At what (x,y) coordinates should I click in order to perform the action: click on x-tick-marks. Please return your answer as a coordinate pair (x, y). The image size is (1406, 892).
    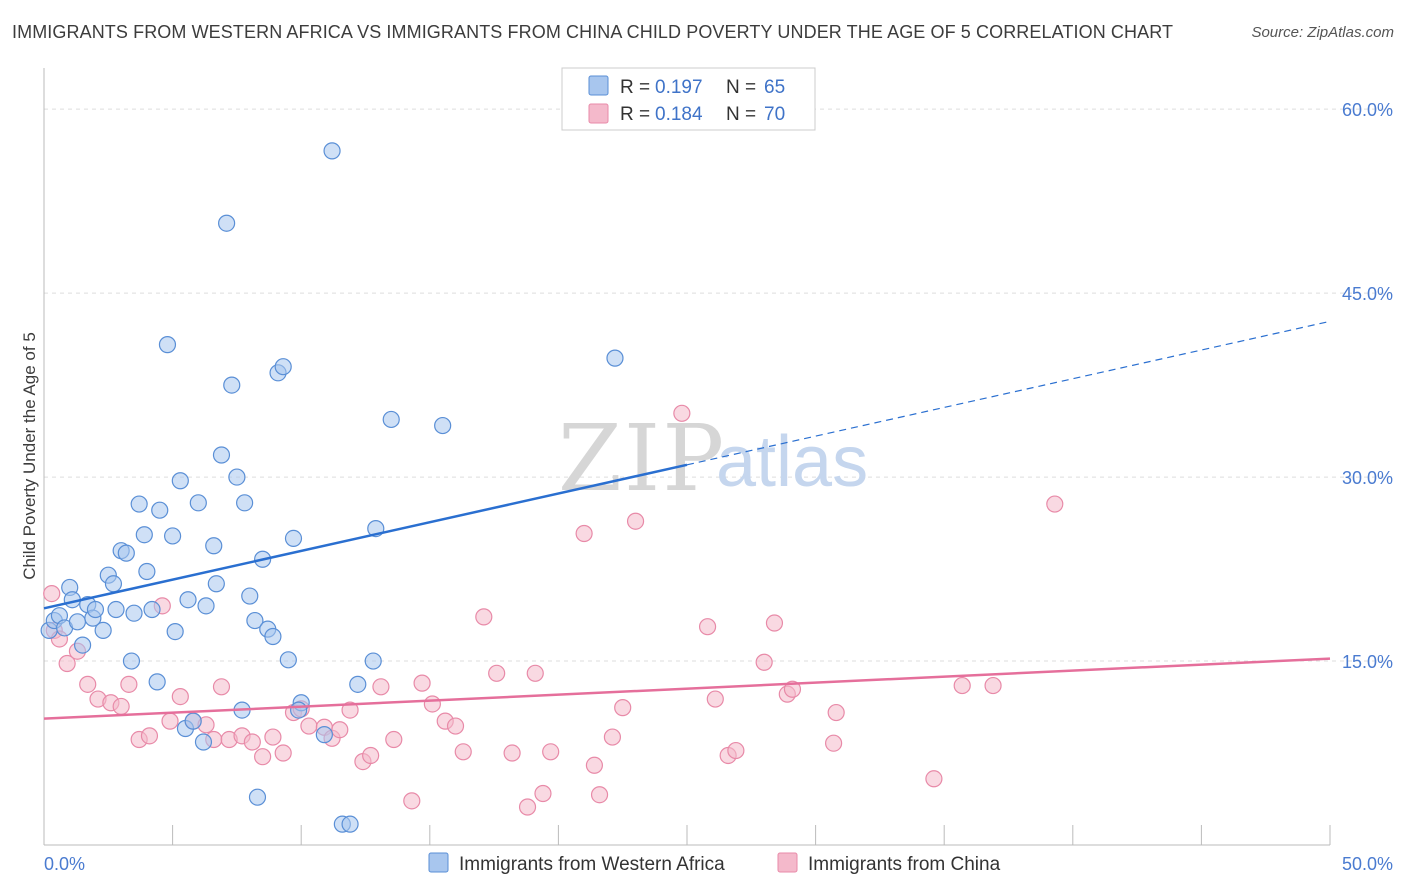
    Looking at the image, I should click on (751, 835).